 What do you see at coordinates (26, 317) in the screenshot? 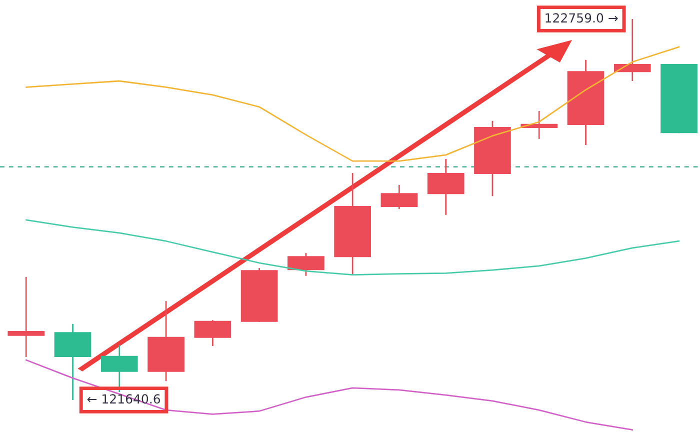
I see `candlestick` at bounding box center [26, 317].